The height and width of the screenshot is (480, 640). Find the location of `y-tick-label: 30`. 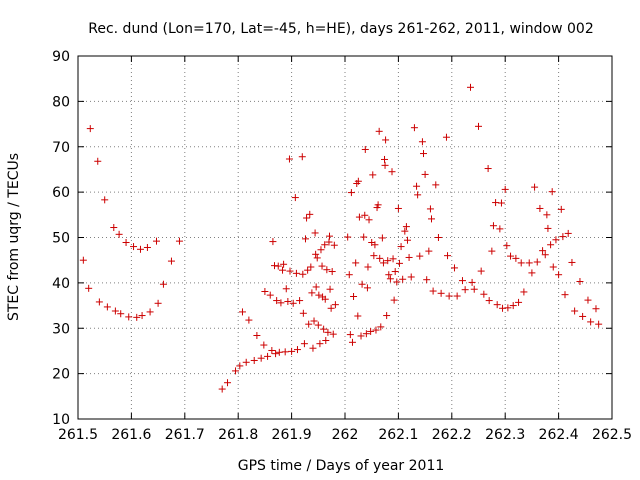

y-tick-label: 30 is located at coordinates (61, 329).